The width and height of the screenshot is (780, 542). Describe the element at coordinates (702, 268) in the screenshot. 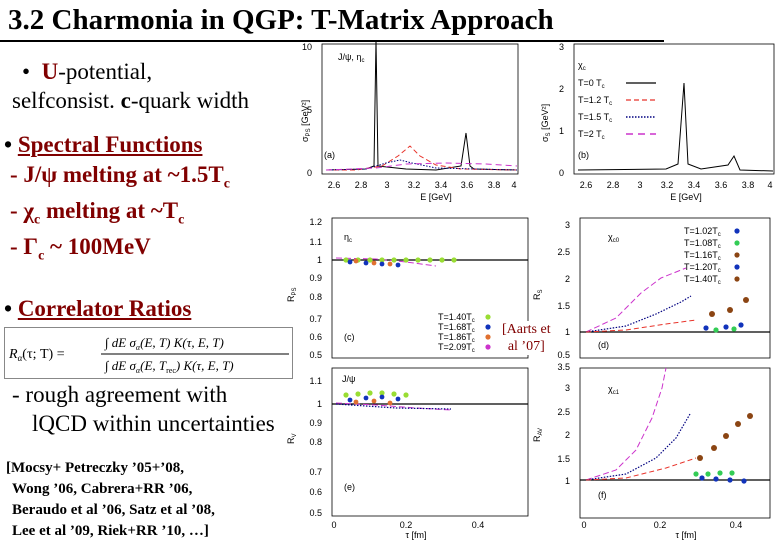

I see `svg-text: T=1.20Tc` at that location.